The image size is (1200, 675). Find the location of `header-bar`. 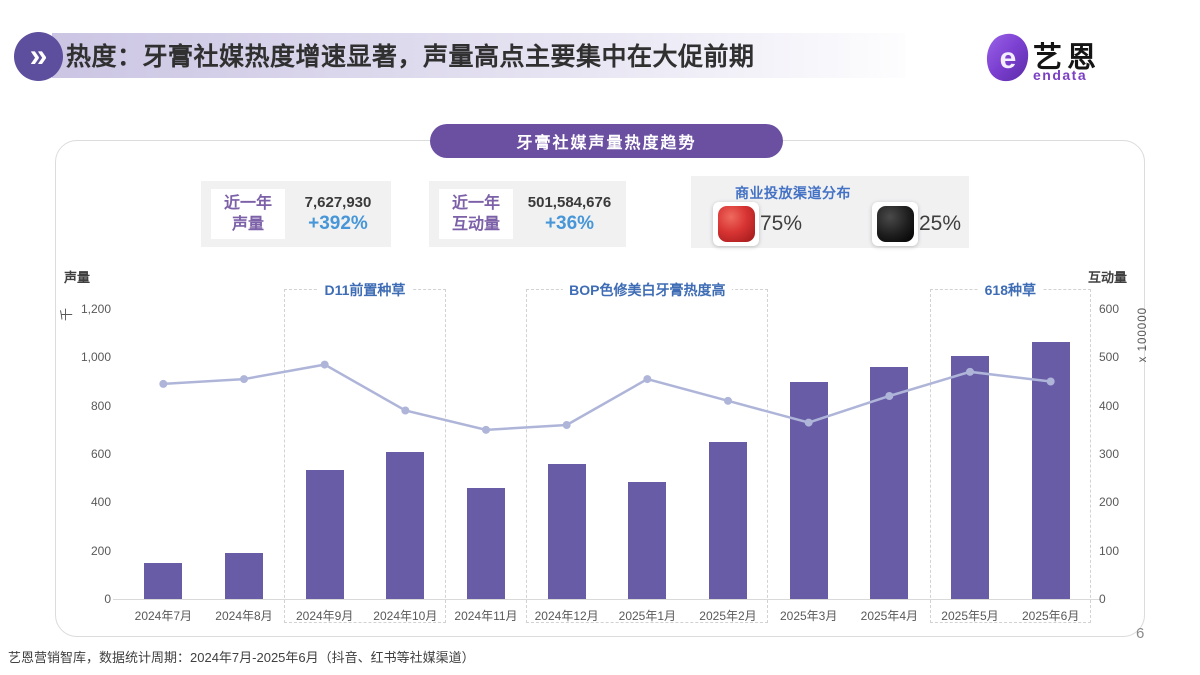

header-bar is located at coordinates (478, 55).